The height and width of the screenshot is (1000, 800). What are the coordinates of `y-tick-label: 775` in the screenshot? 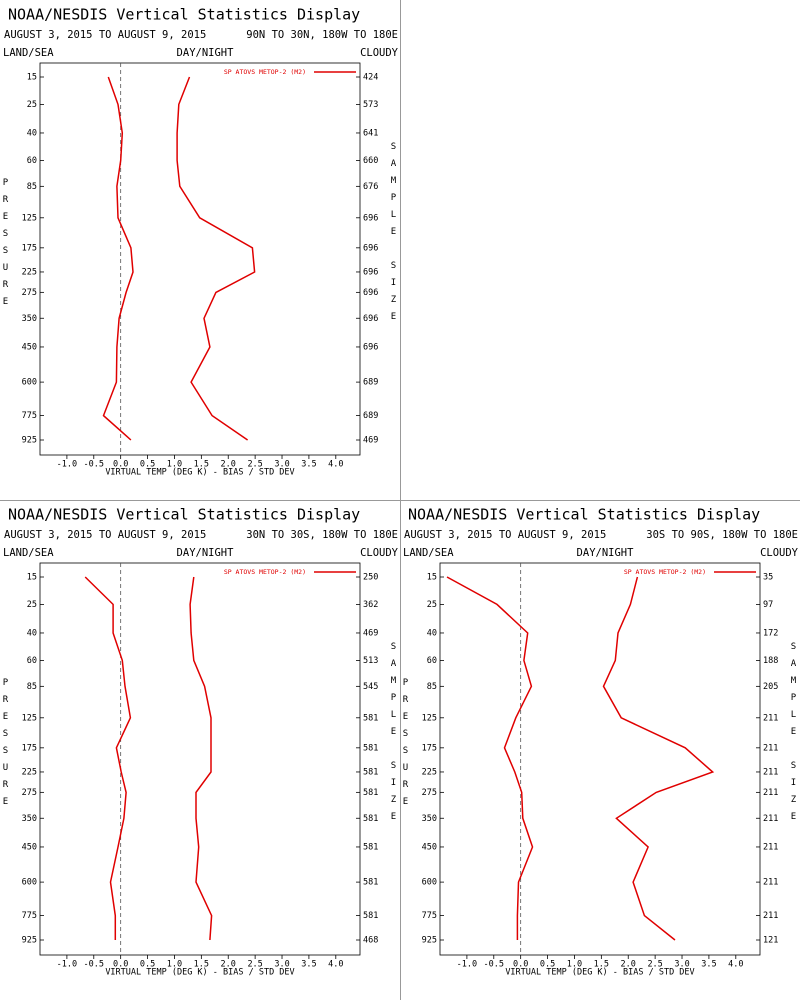 It's located at (429, 916).